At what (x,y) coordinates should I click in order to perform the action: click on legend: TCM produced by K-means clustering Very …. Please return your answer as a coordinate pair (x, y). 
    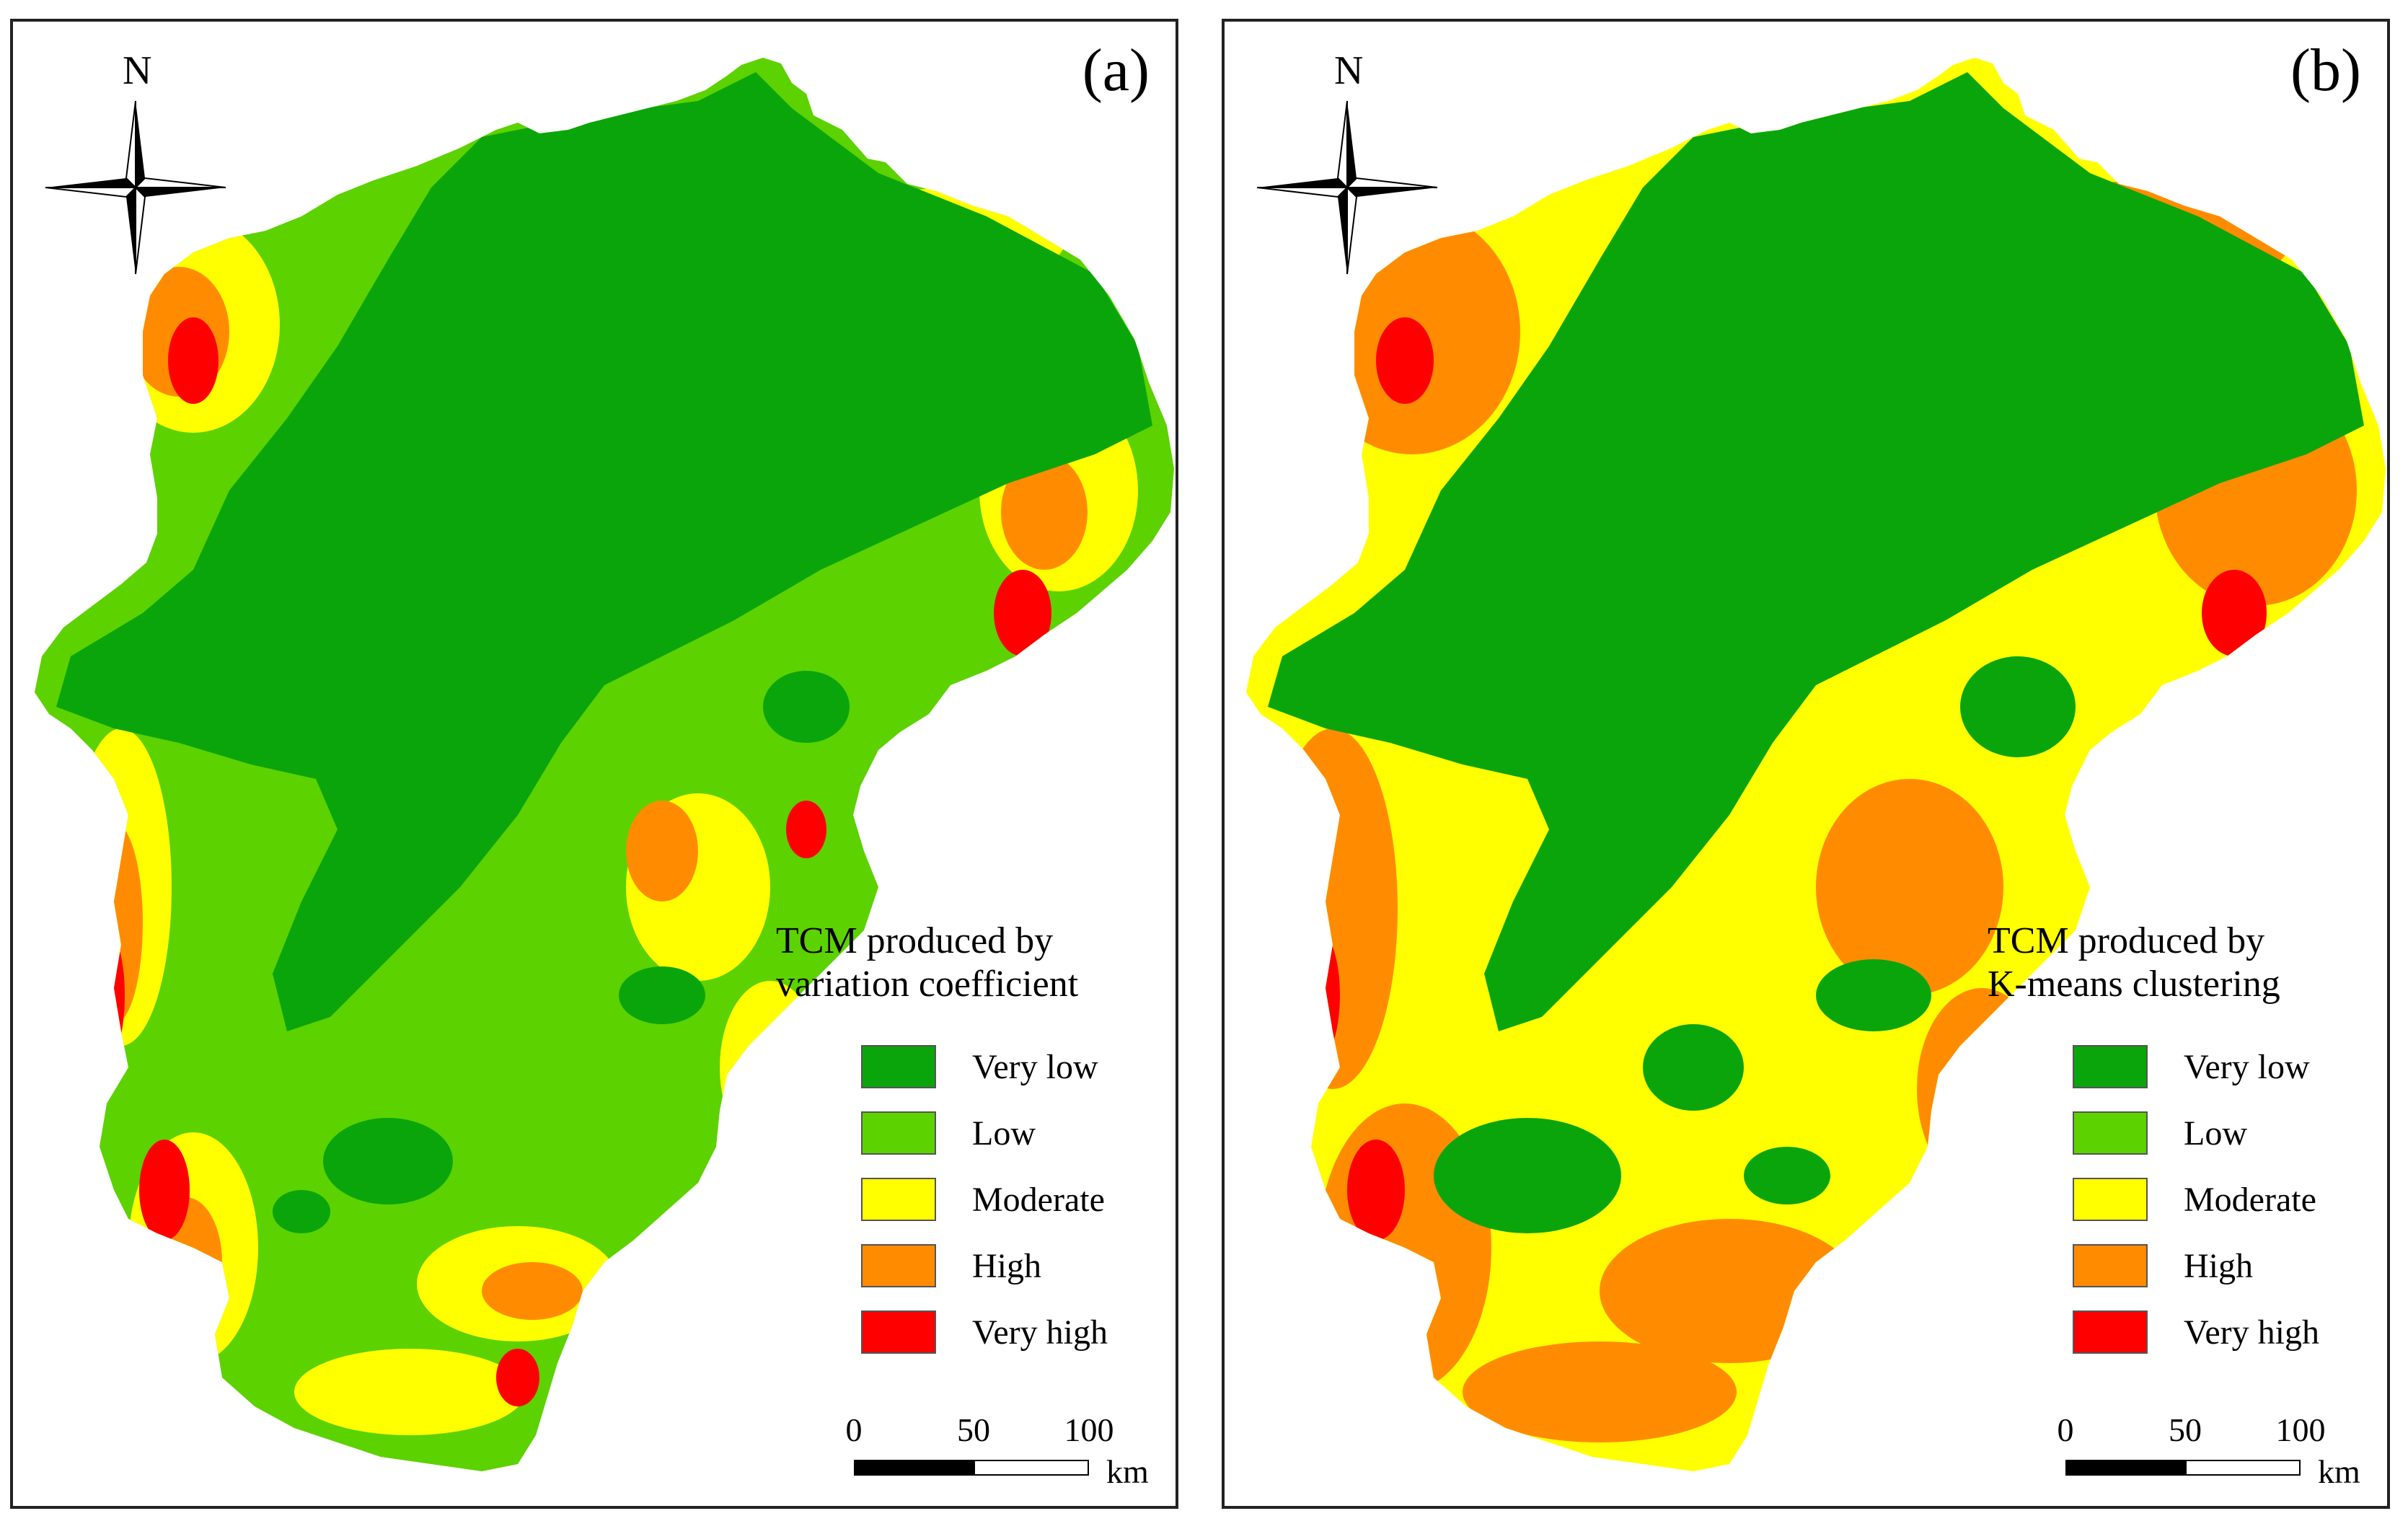
    Looking at the image, I should click on (2182, 1142).